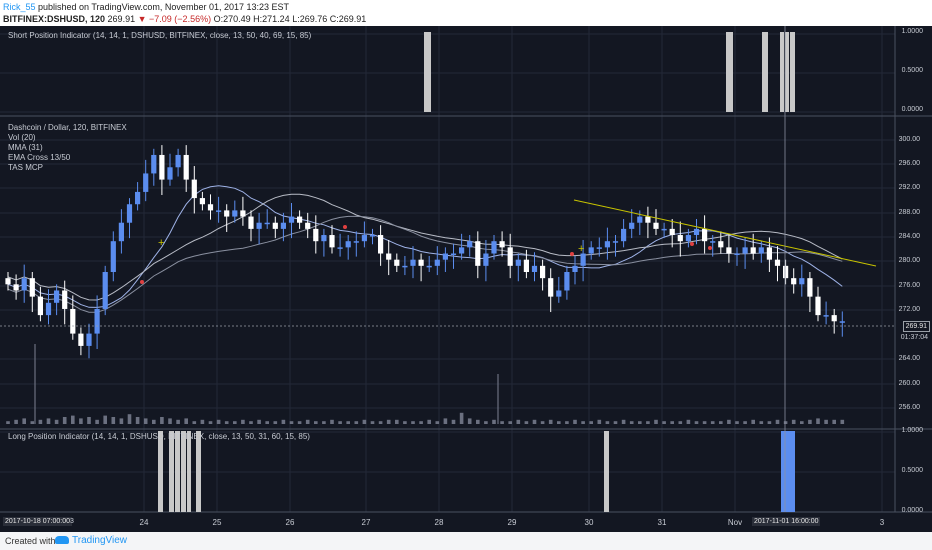 This screenshot has width=932, height=550. I want to click on author-link: Rick_55, so click(19, 7).